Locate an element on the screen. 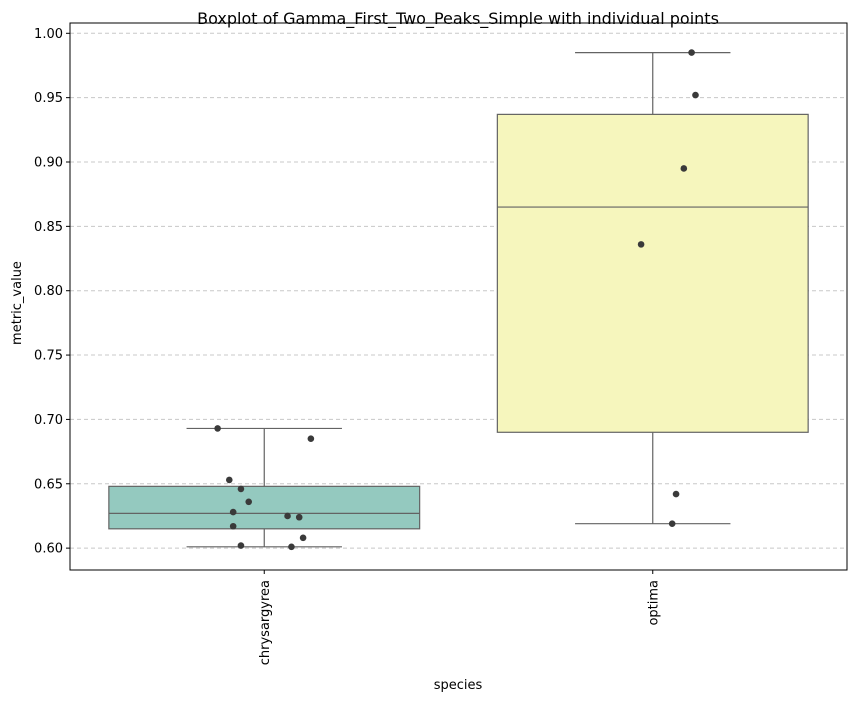 The width and height of the screenshot is (855, 701). y-tick-label: 0.95 is located at coordinates (48, 98).